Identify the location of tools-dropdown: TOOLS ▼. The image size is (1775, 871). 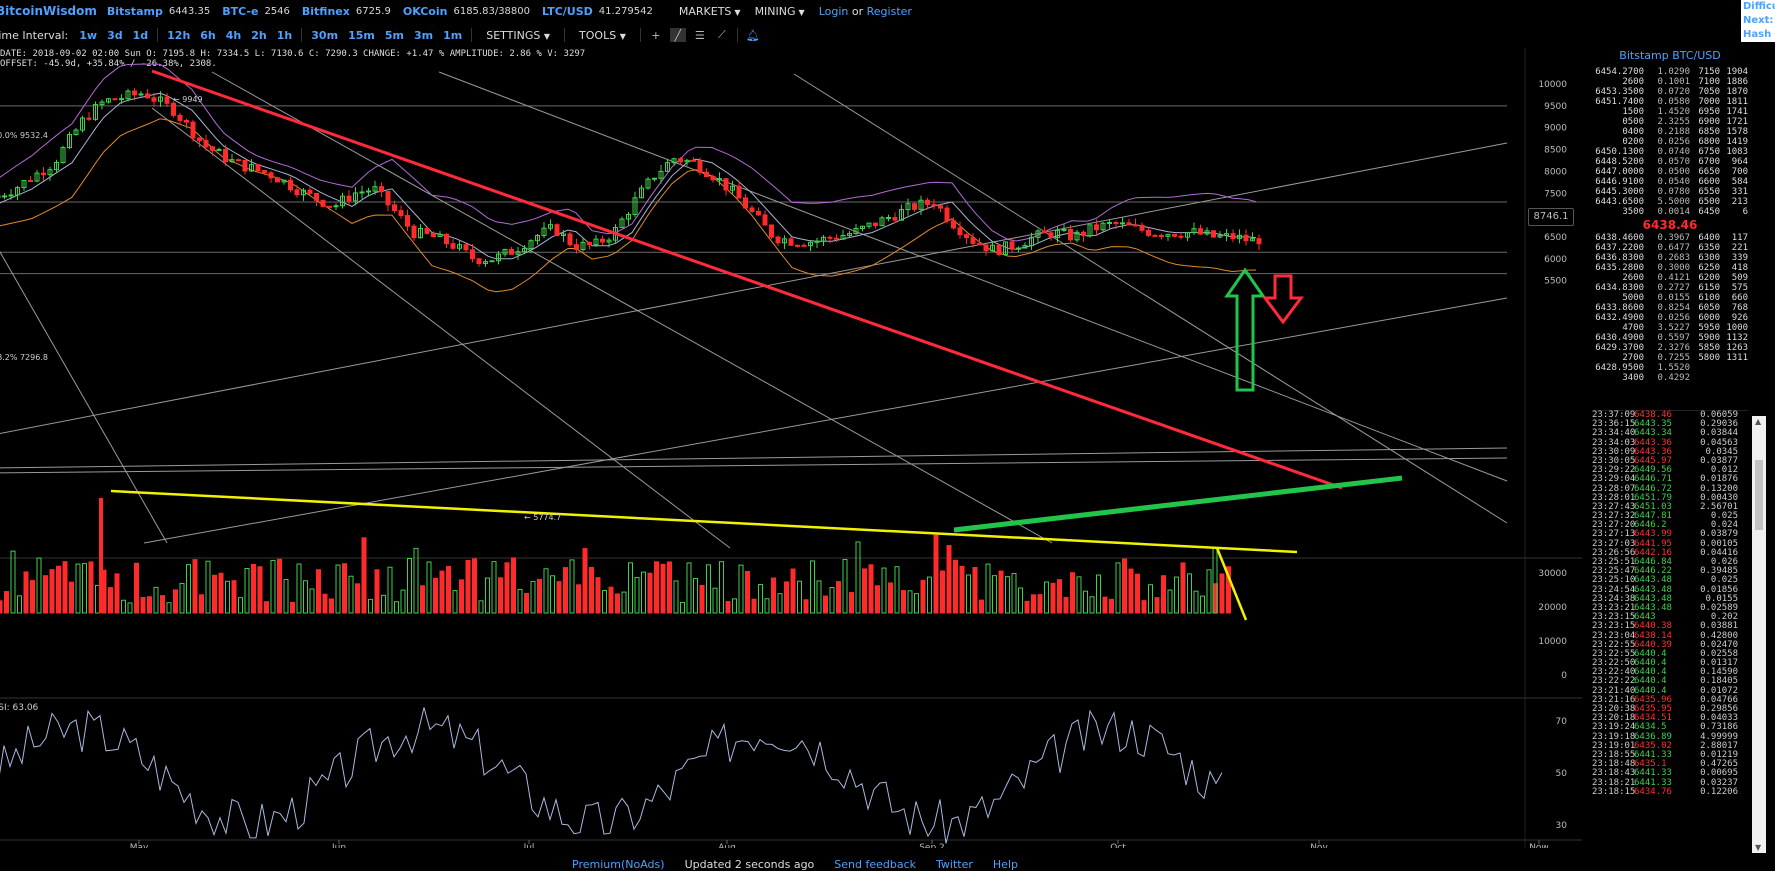
(602, 35).